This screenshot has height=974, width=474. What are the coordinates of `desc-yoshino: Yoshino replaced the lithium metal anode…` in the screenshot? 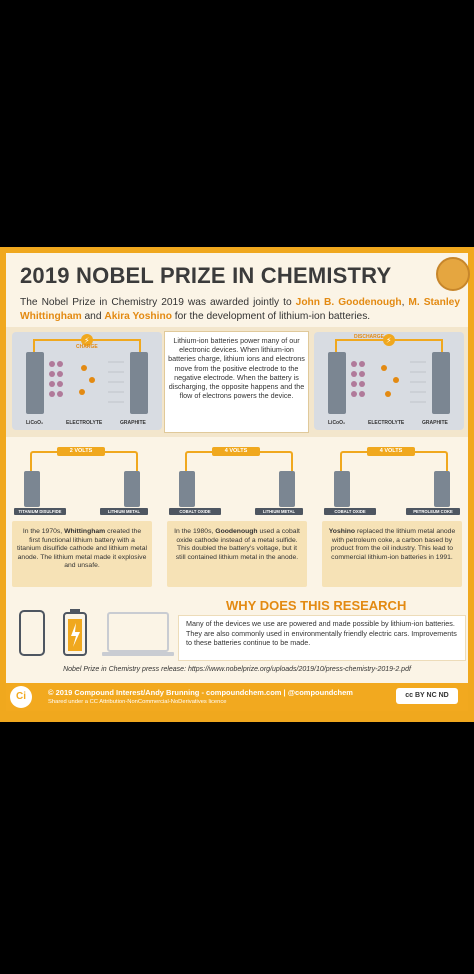 It's located at (392, 554).